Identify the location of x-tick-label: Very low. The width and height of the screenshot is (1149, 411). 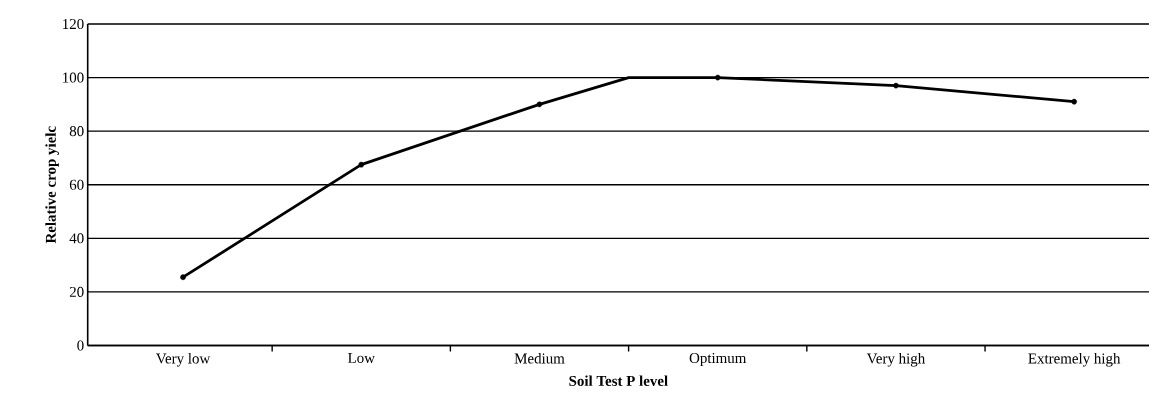
(183, 360).